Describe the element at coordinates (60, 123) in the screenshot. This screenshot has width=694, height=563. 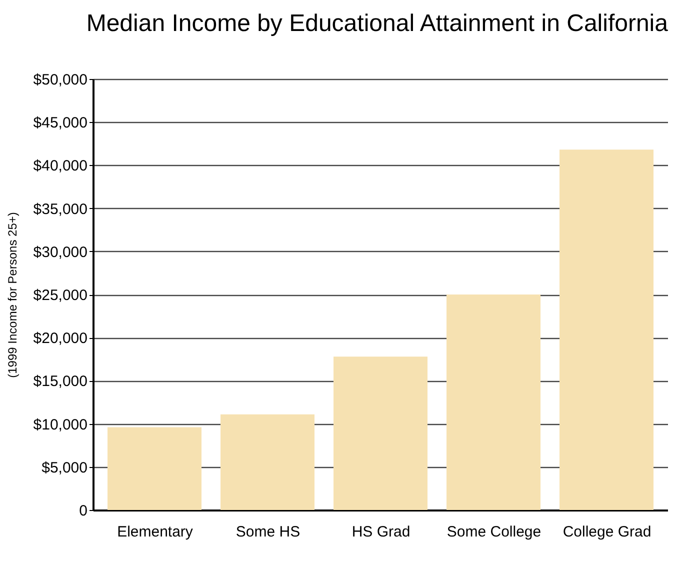
I see `y-tick-label: $45,000` at that location.